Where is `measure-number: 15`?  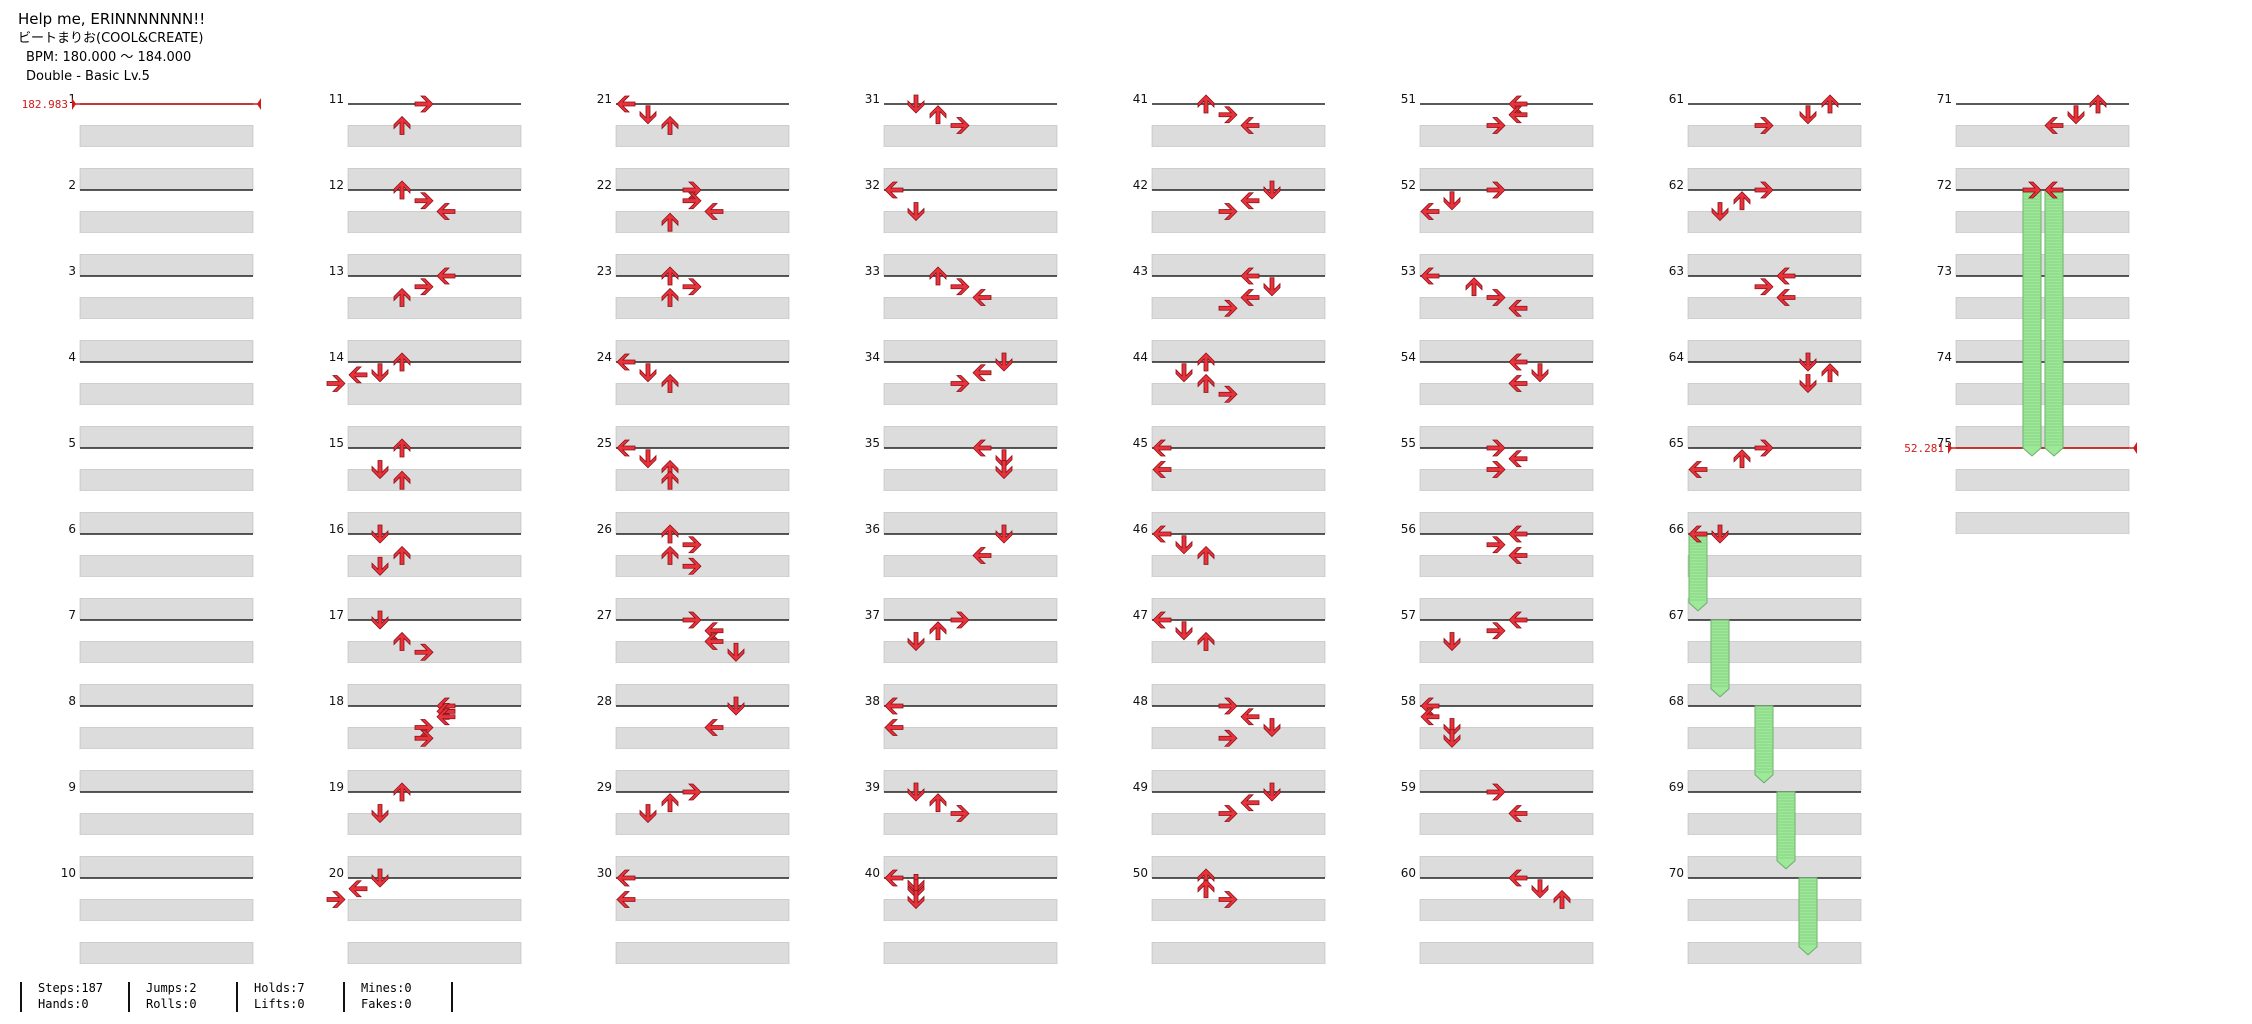
measure-number: 15 is located at coordinates (336, 443).